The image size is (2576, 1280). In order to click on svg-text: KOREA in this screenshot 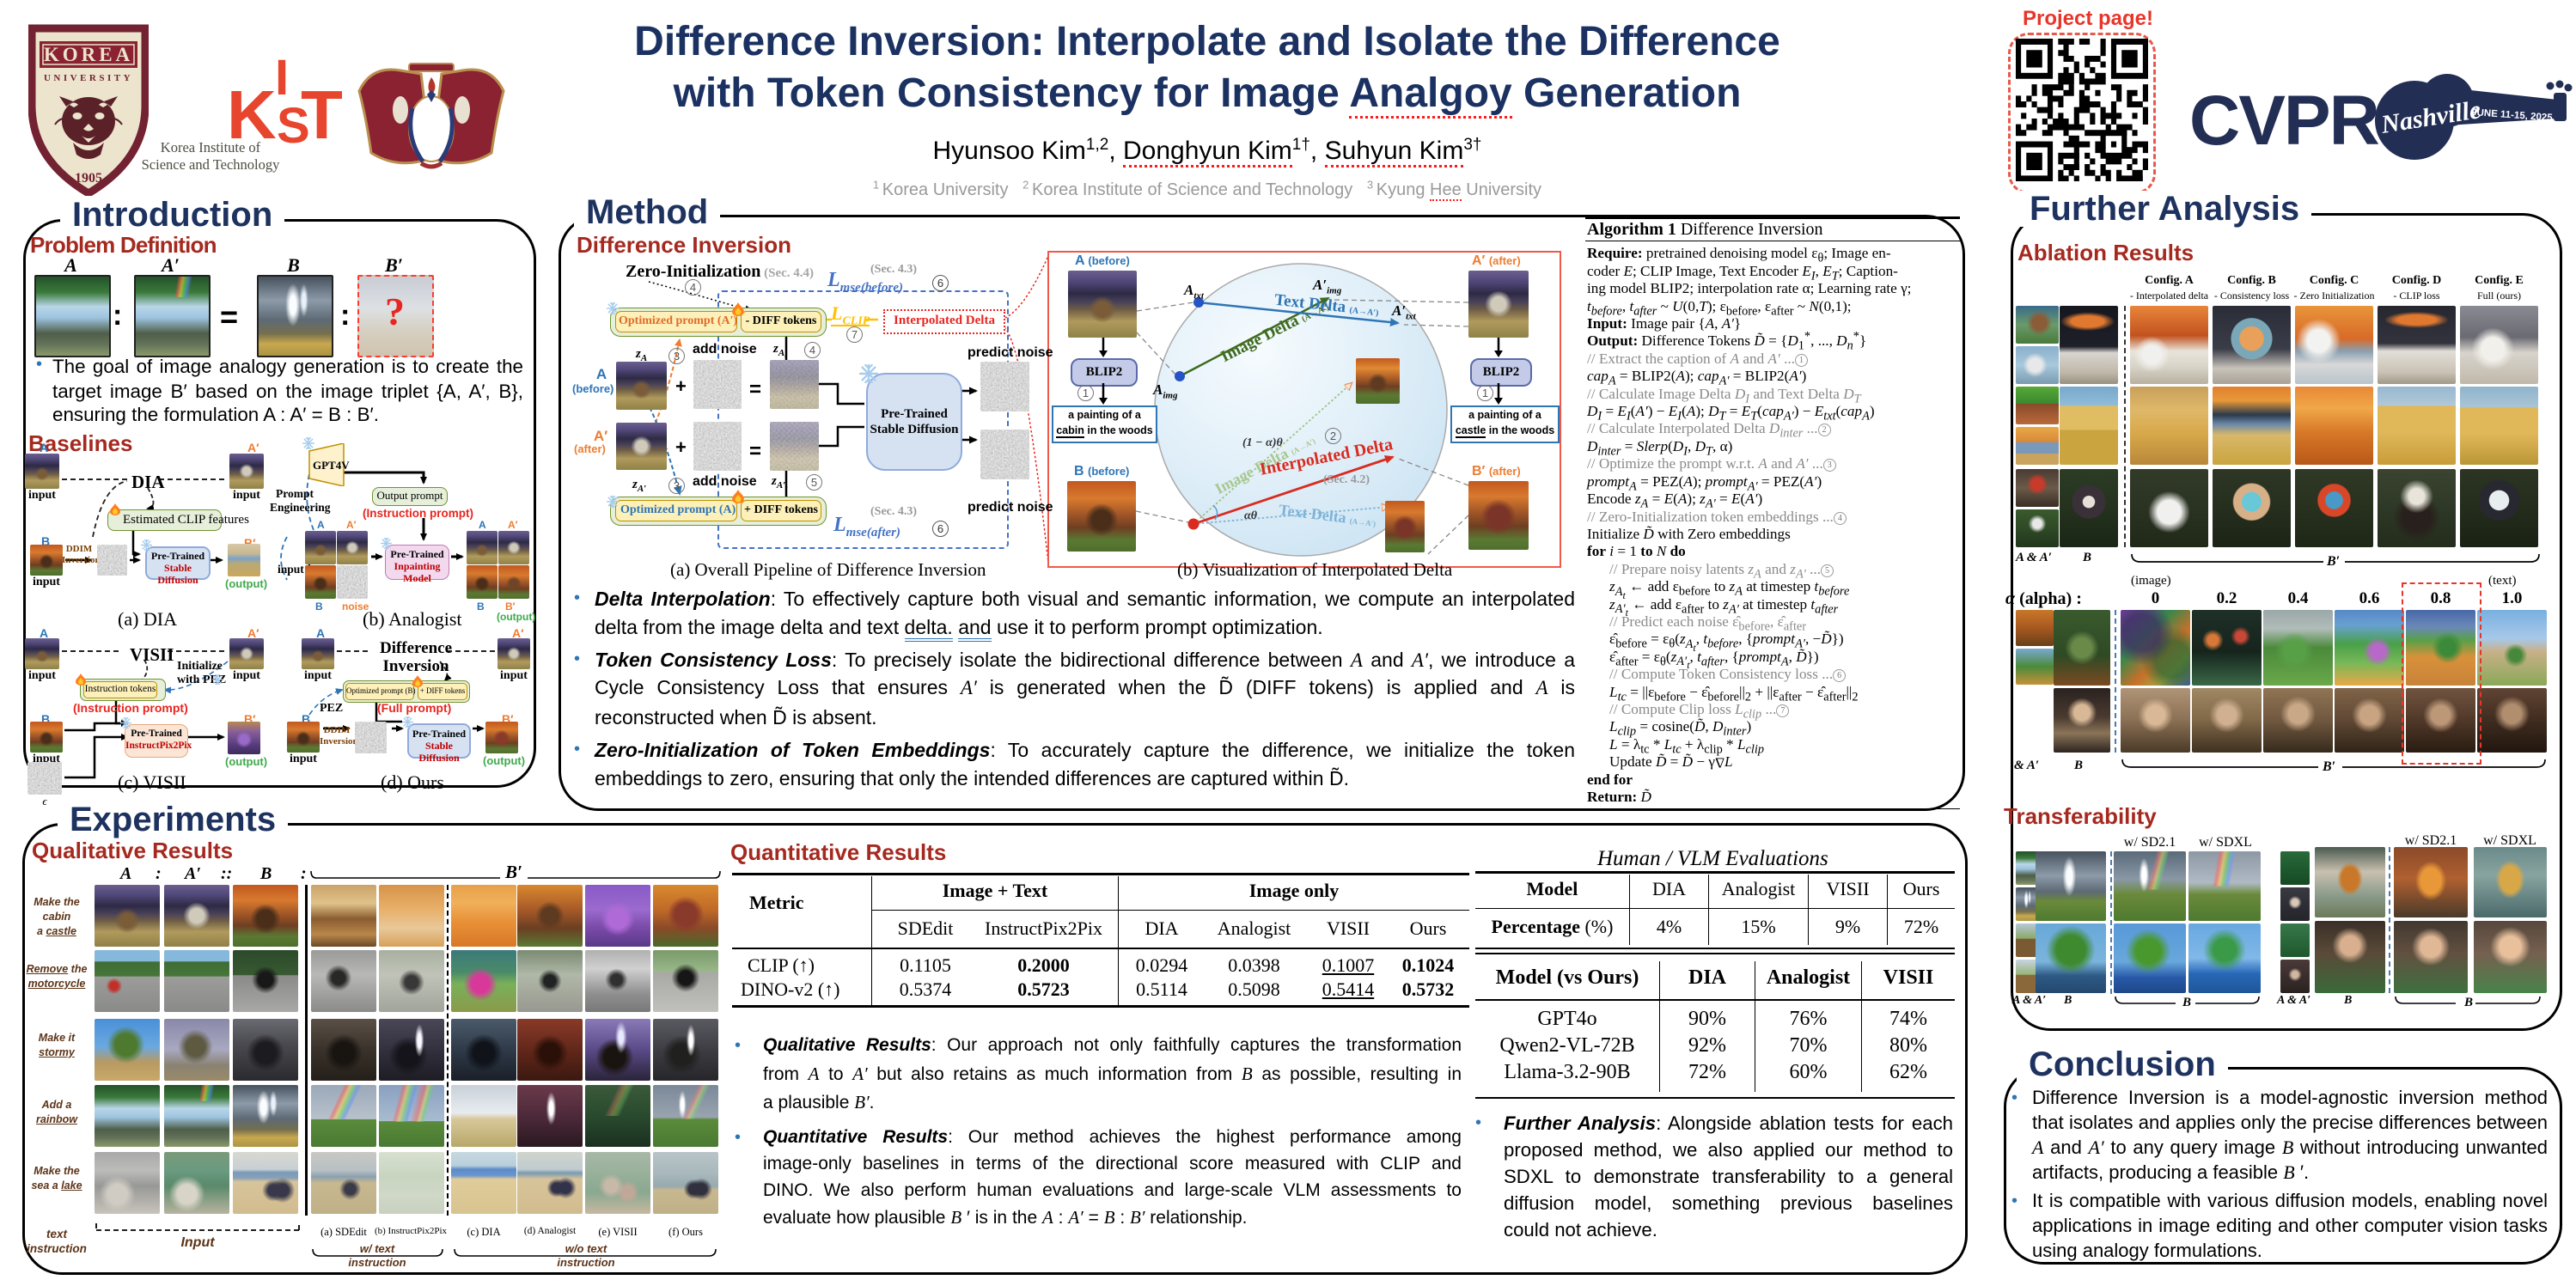, I will do `click(88, 54)`.